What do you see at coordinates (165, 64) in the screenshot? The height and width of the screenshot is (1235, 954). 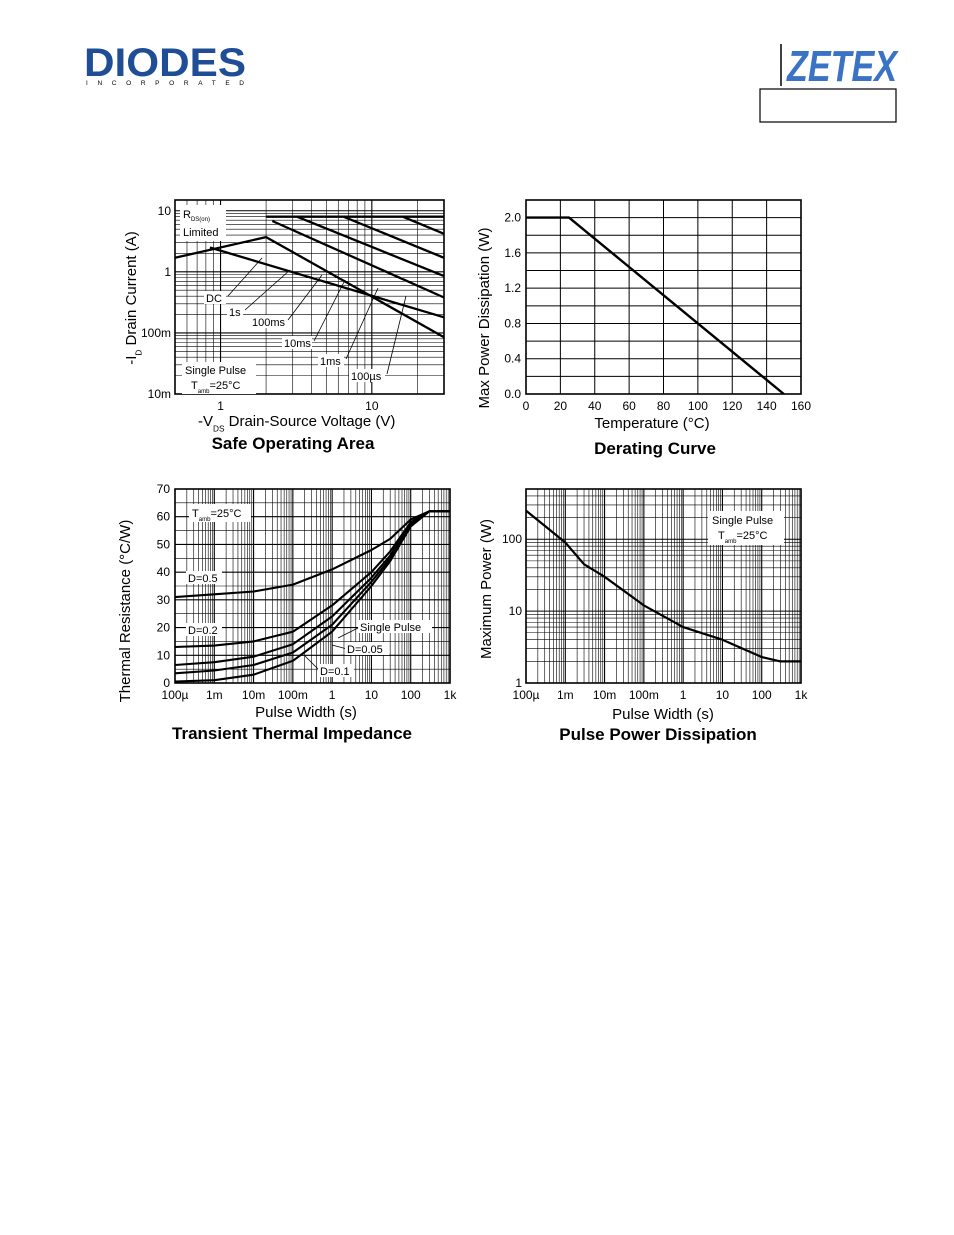 I see `diodes-logo: DIODES INCORPORATED` at bounding box center [165, 64].